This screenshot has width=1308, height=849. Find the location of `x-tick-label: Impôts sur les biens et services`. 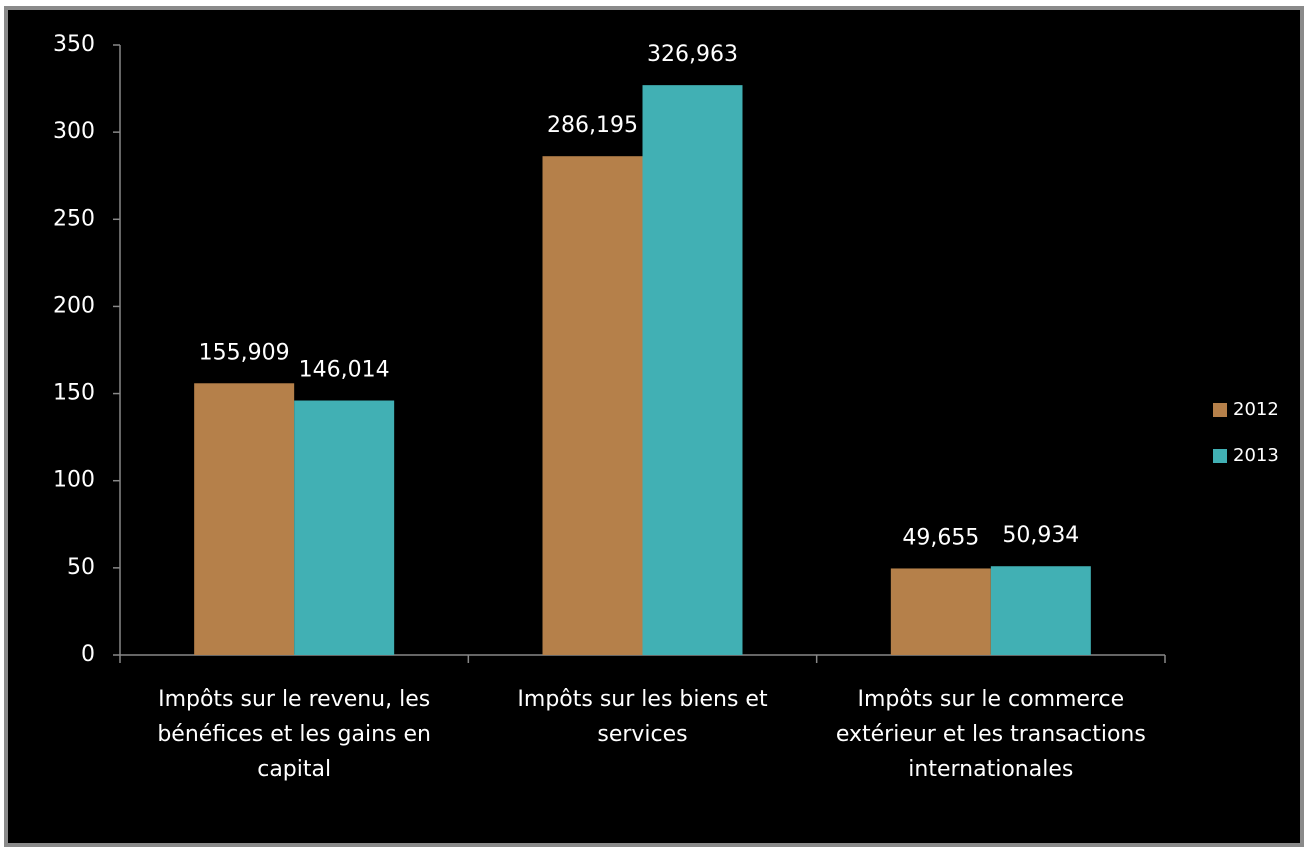

x-tick-label: Impôts sur les biens et services is located at coordinates (642, 717).